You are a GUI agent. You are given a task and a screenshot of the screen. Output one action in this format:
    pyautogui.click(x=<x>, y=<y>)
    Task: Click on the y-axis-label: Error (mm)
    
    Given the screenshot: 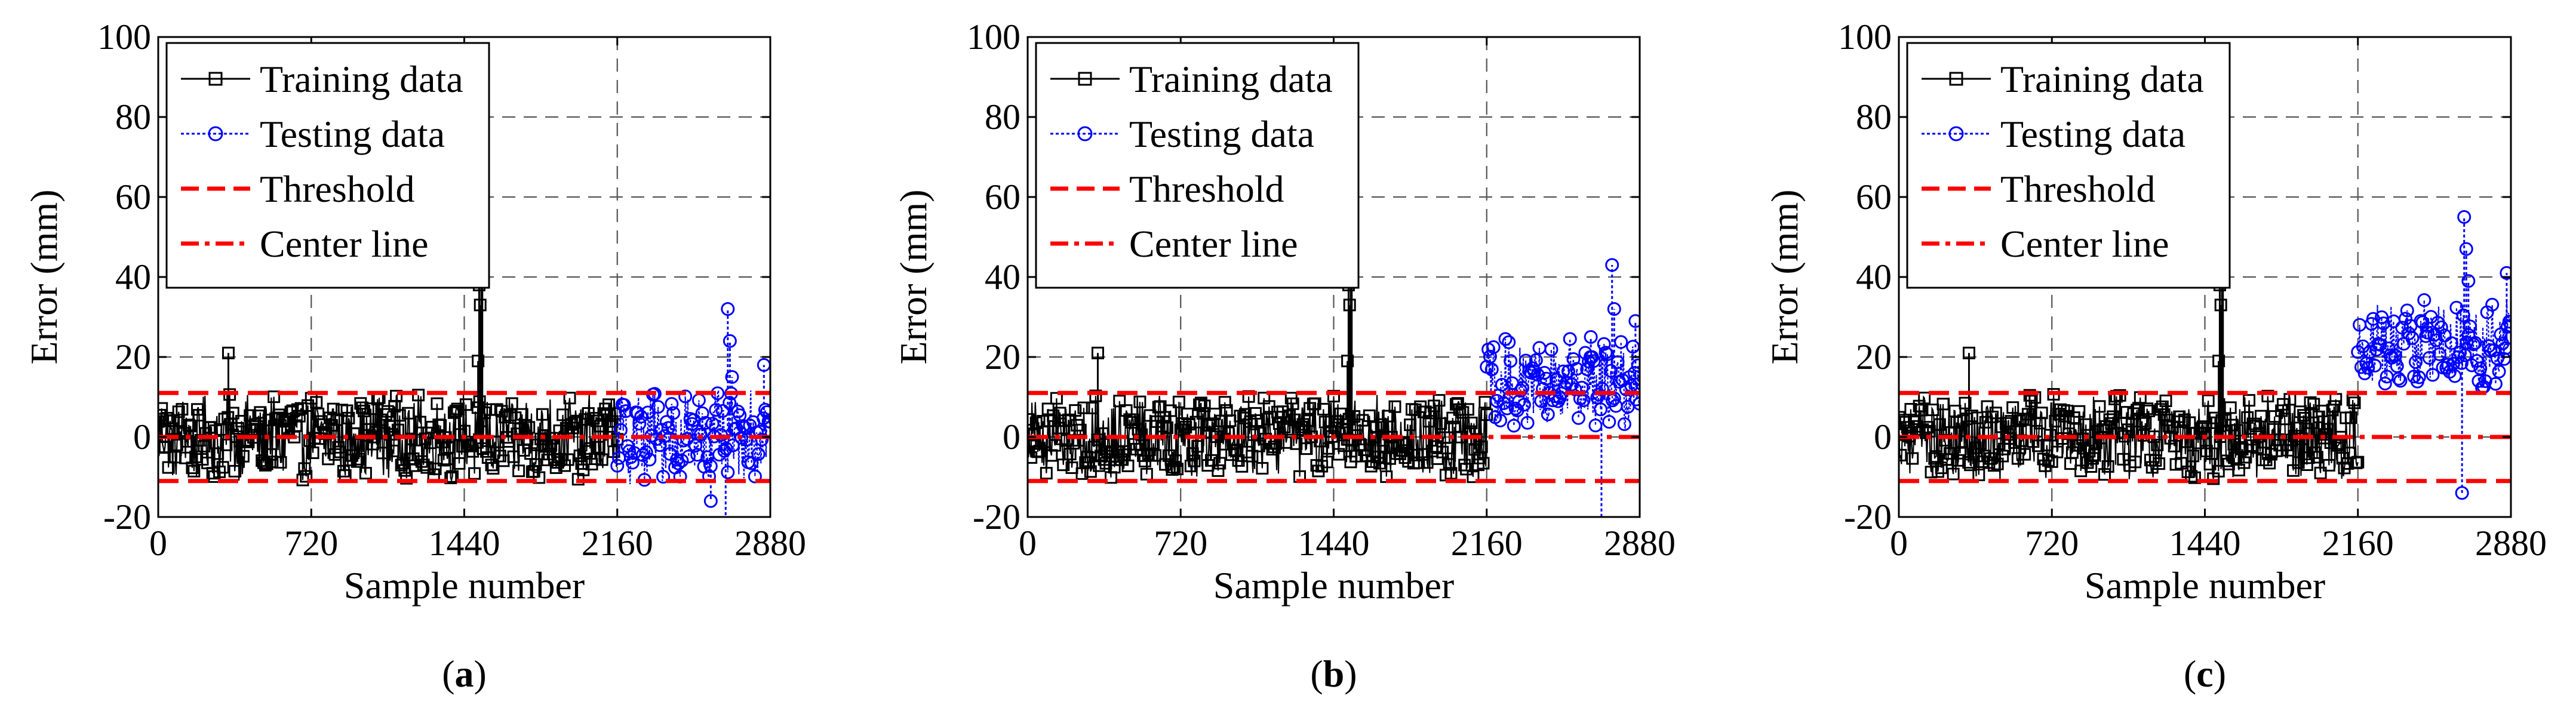 What is the action you would take?
    pyautogui.click(x=44, y=276)
    